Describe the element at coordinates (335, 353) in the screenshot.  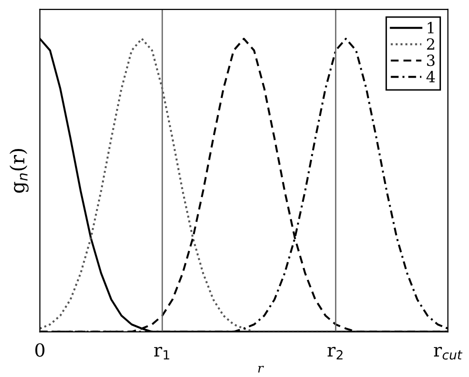
I see `x-tick-label: r$_{2}$` at that location.